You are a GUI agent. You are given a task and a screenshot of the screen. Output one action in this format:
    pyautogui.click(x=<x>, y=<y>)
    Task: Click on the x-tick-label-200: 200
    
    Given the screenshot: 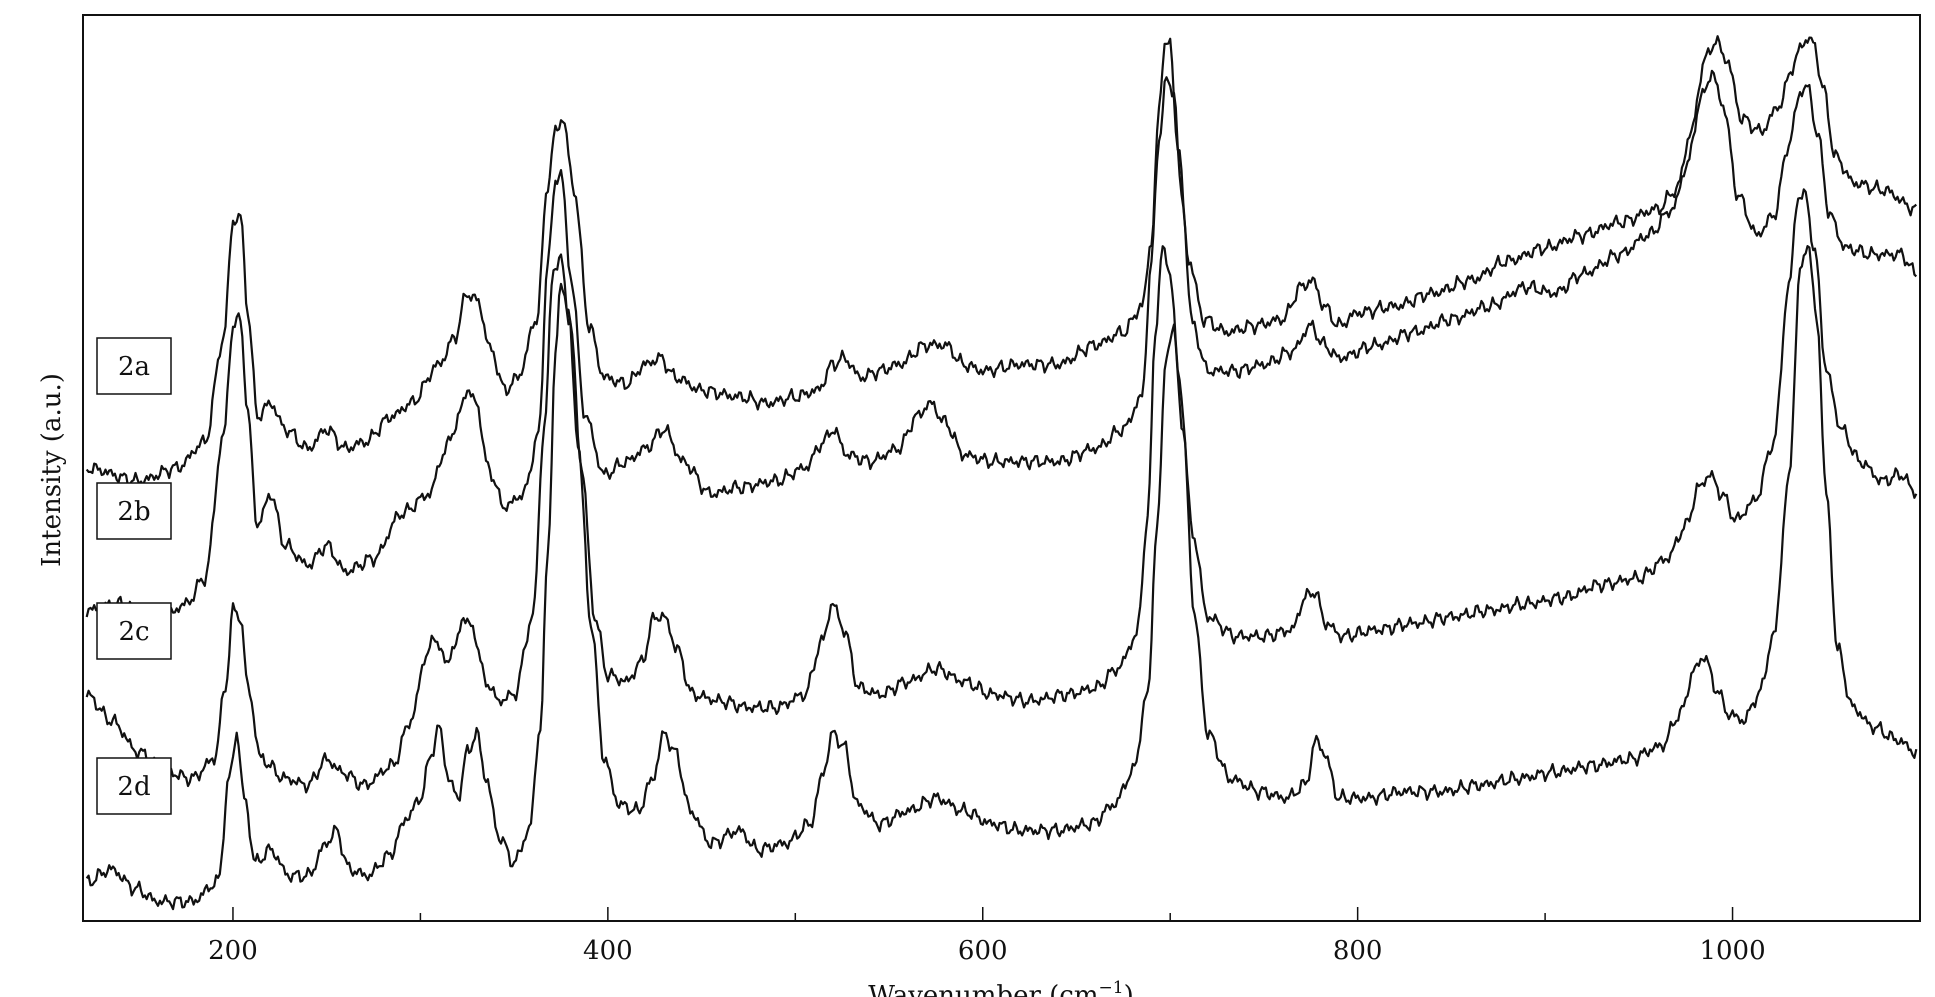 What is the action you would take?
    pyautogui.click(x=233, y=951)
    